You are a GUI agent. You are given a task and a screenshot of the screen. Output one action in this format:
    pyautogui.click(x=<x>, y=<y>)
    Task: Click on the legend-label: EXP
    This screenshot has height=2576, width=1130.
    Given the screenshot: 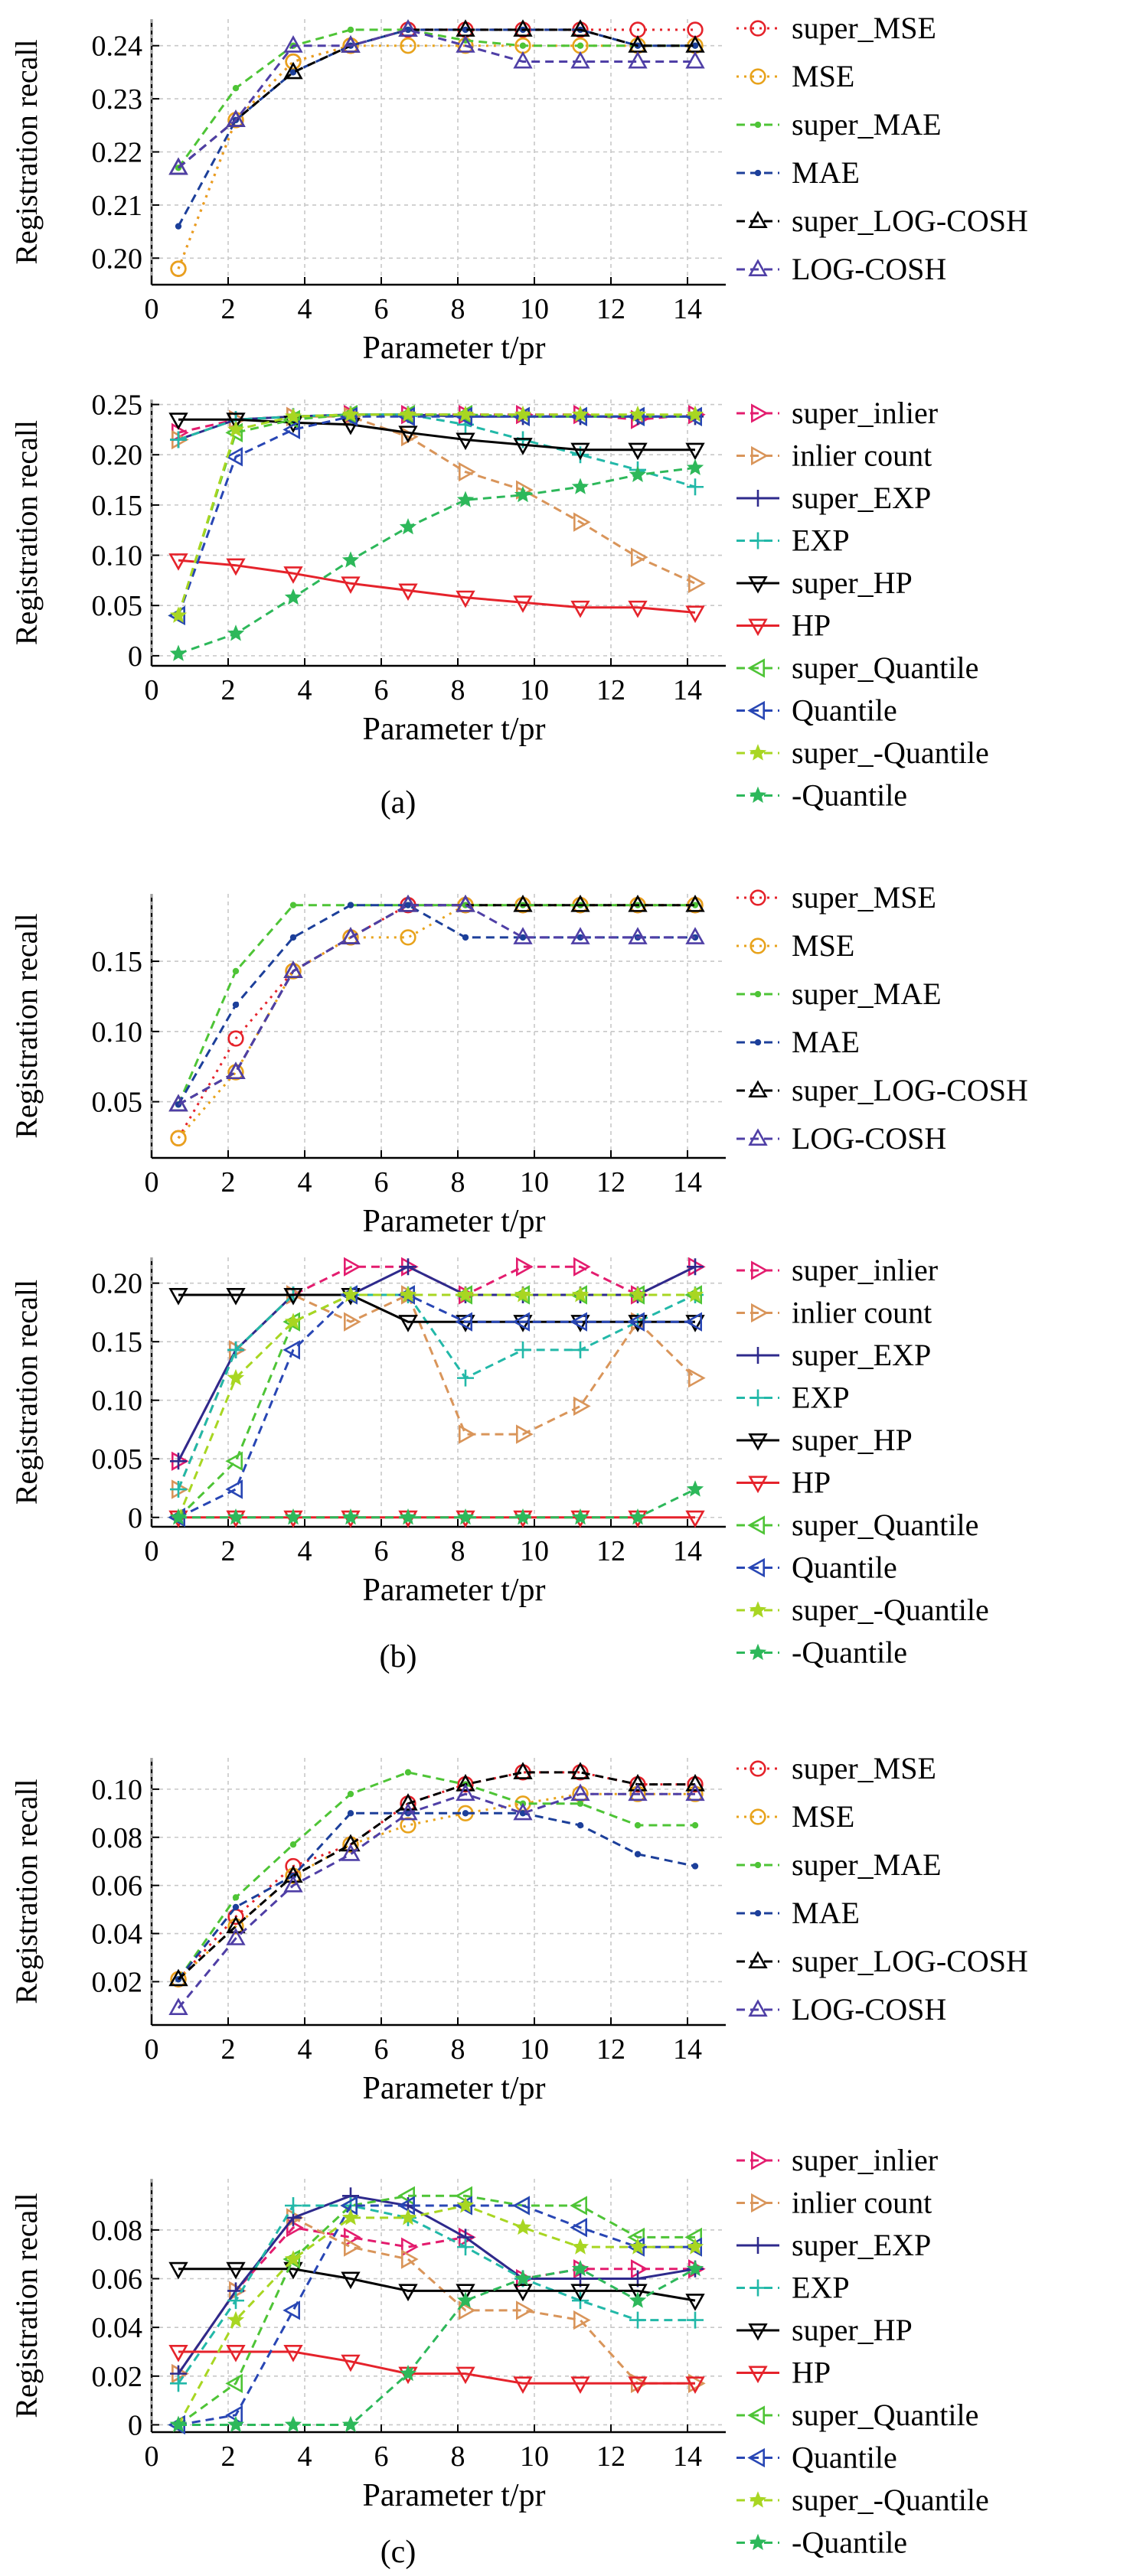 What is the action you would take?
    pyautogui.click(x=821, y=1398)
    